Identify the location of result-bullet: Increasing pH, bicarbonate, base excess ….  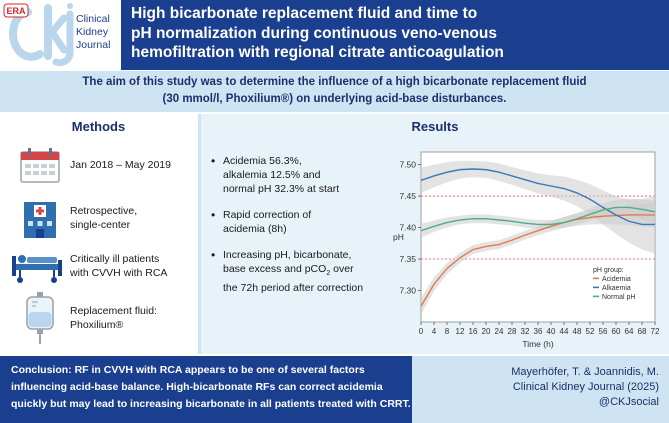
(296, 271).